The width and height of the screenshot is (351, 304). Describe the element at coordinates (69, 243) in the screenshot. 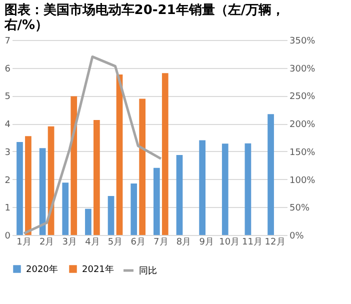

I see `x-tick-label: 3月` at that location.